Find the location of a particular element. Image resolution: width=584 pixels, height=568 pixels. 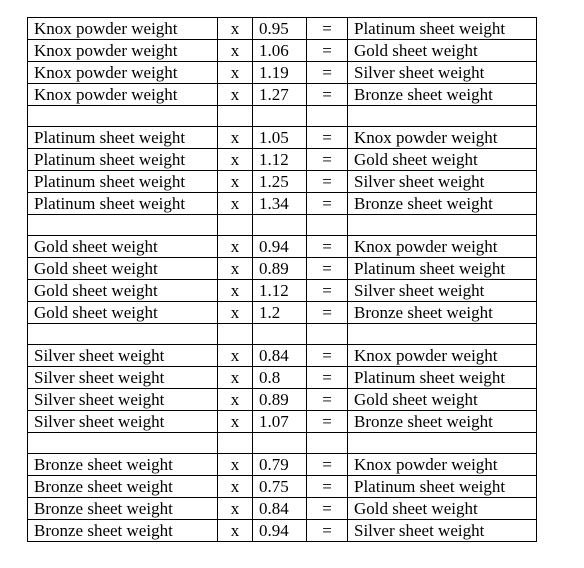

conversion-factor-cell: 0.75 is located at coordinates (279, 486).